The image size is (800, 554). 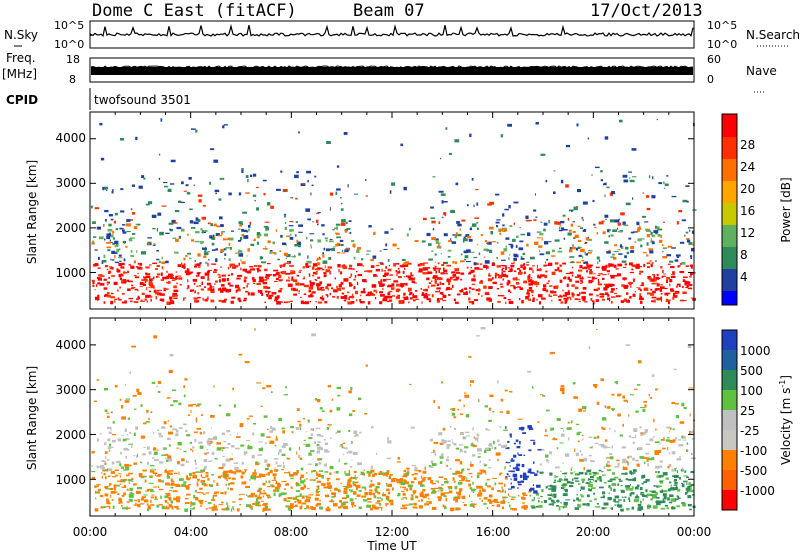 What do you see at coordinates (747, 189) in the screenshot?
I see `power-cb-tick-20: 20` at bounding box center [747, 189].